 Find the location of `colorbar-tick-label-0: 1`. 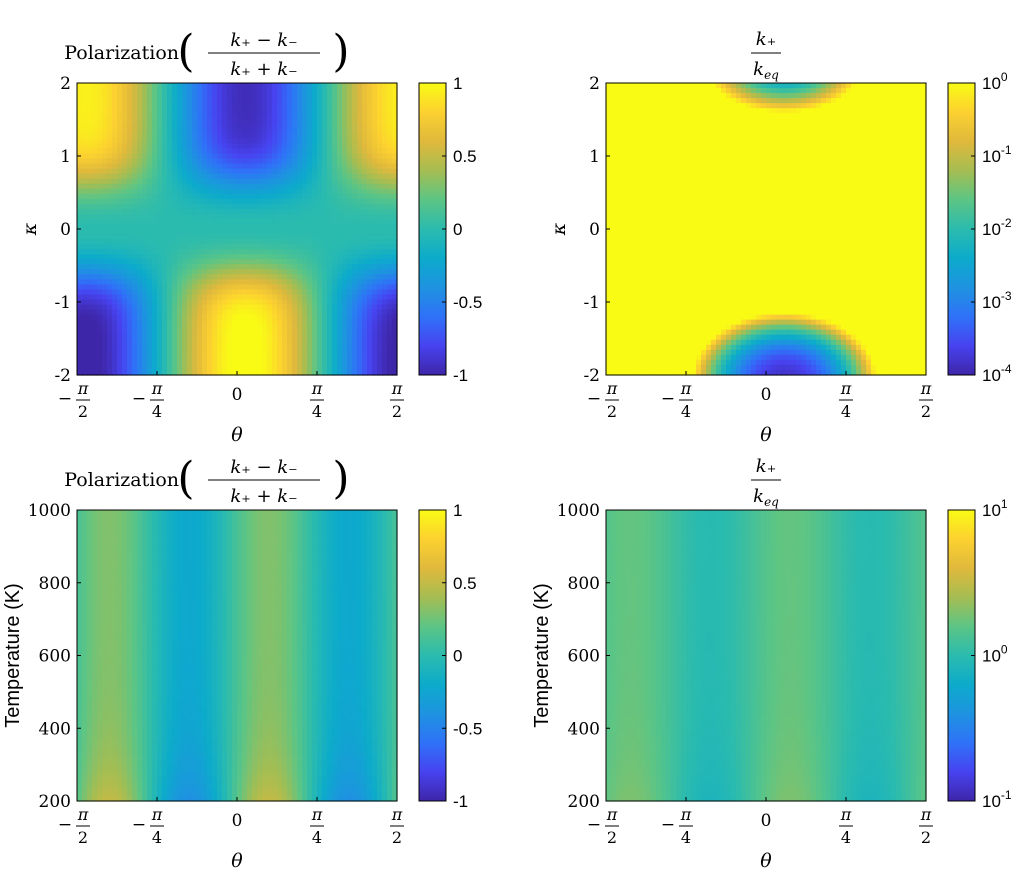

colorbar-tick-label-0: 1 is located at coordinates (457, 83).